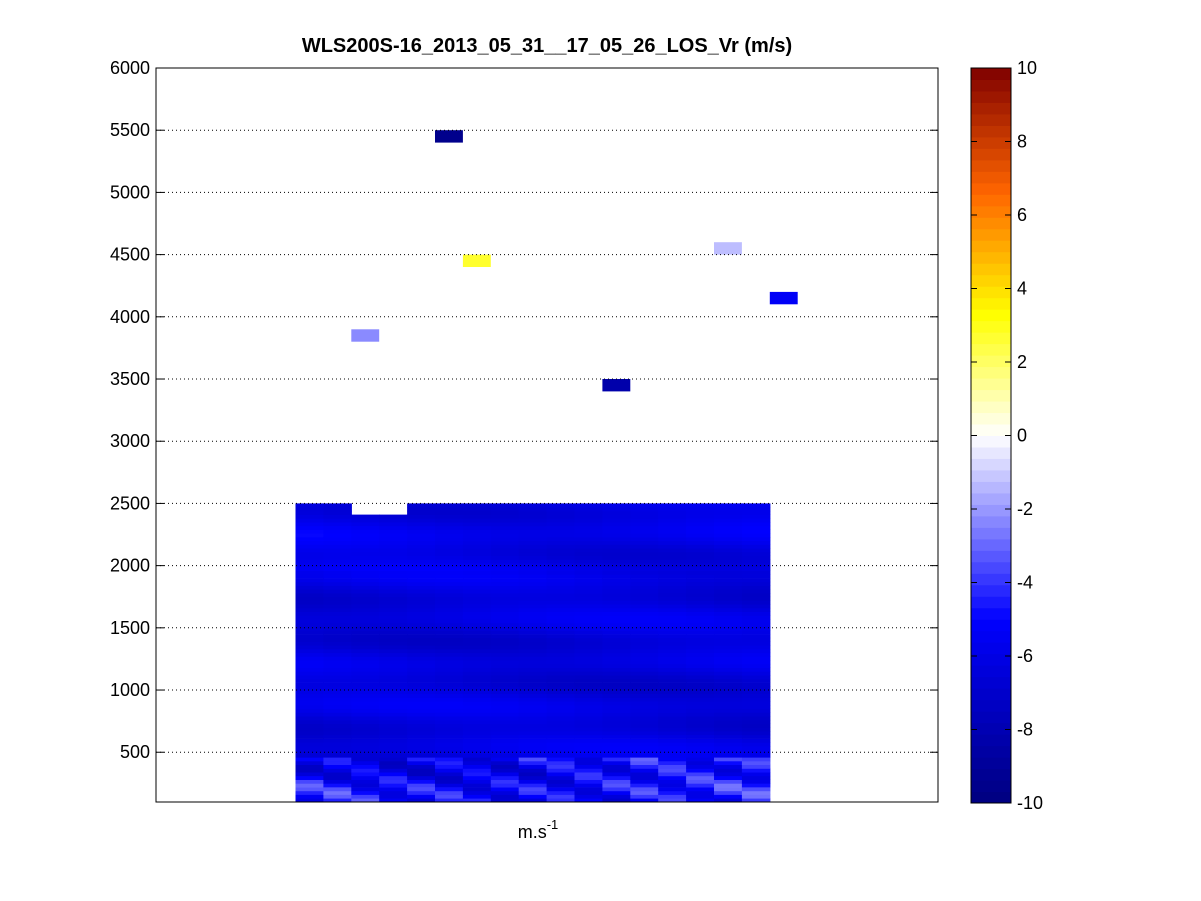  Describe the element at coordinates (476, 260) in the screenshot. I see `heatmap-cell-isolated` at that location.